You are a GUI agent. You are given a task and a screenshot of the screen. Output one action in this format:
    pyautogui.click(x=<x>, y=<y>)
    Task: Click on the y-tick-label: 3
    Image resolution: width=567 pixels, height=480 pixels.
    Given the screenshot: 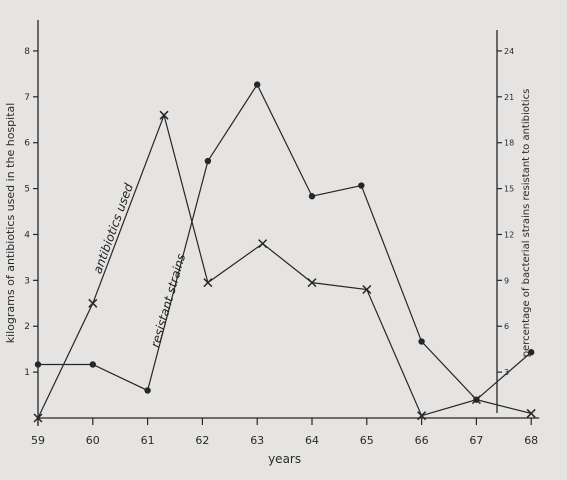 What is the action you would take?
    pyautogui.click(x=27, y=281)
    